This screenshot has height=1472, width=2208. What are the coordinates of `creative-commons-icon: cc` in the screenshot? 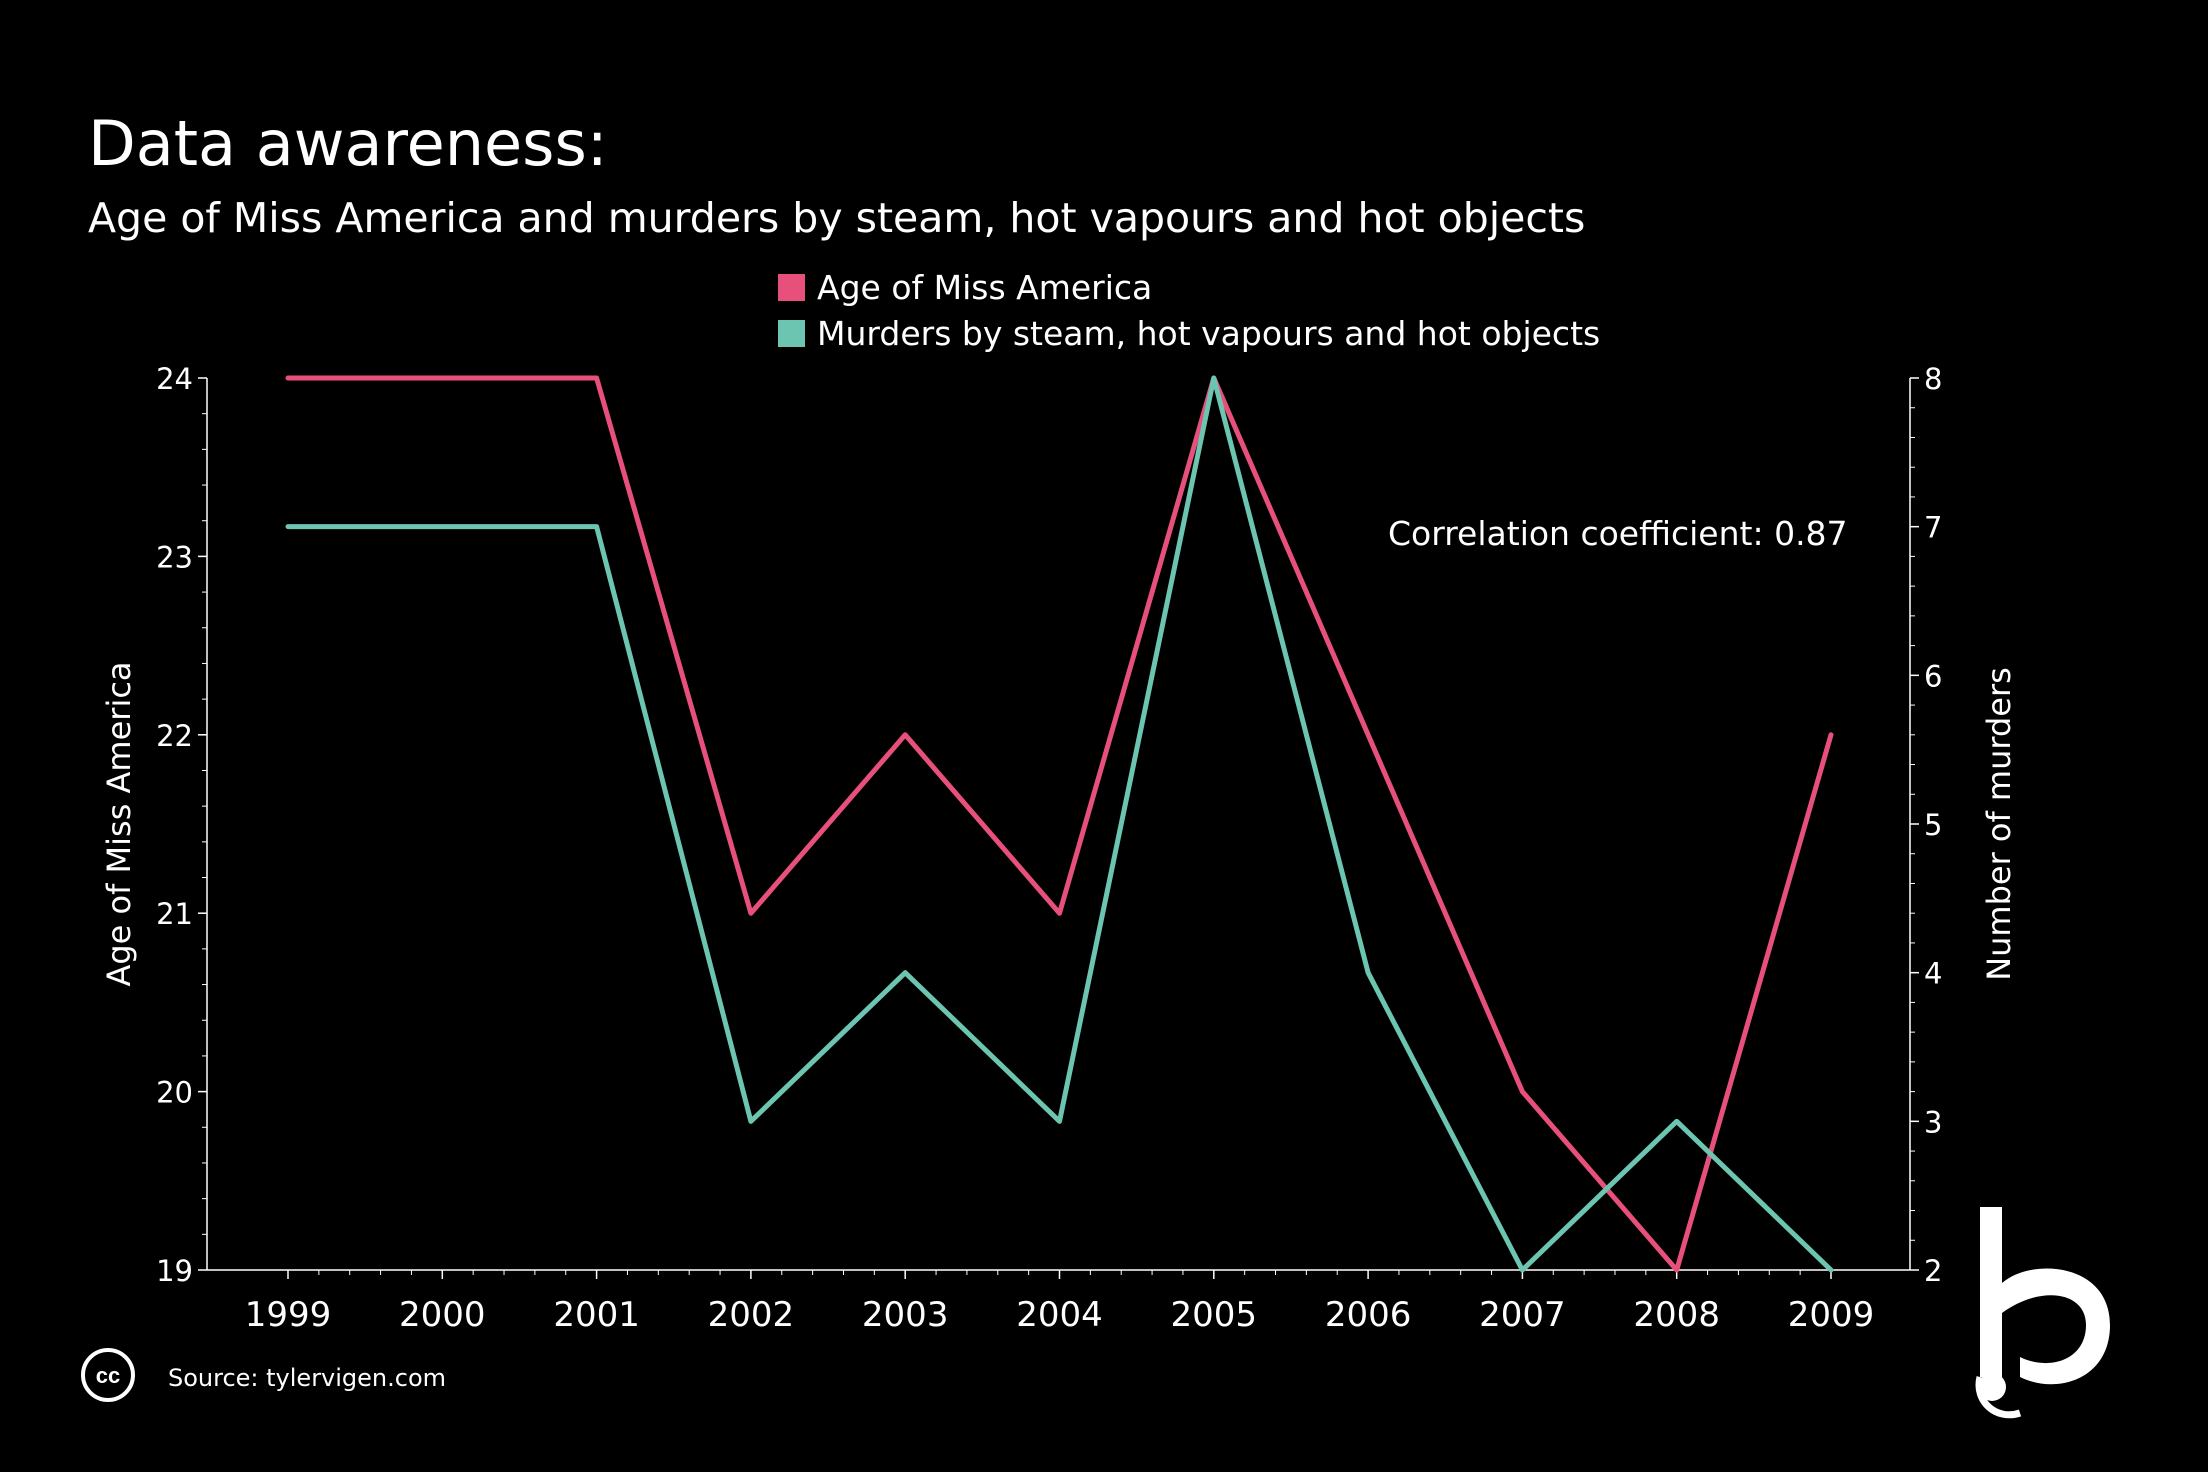 It's located at (108, 1375).